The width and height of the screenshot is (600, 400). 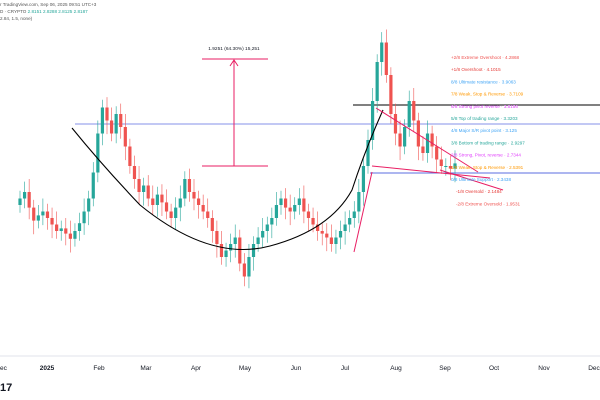 What do you see at coordinates (296, 368) in the screenshot?
I see `x-tick-label: Jun` at bounding box center [296, 368].